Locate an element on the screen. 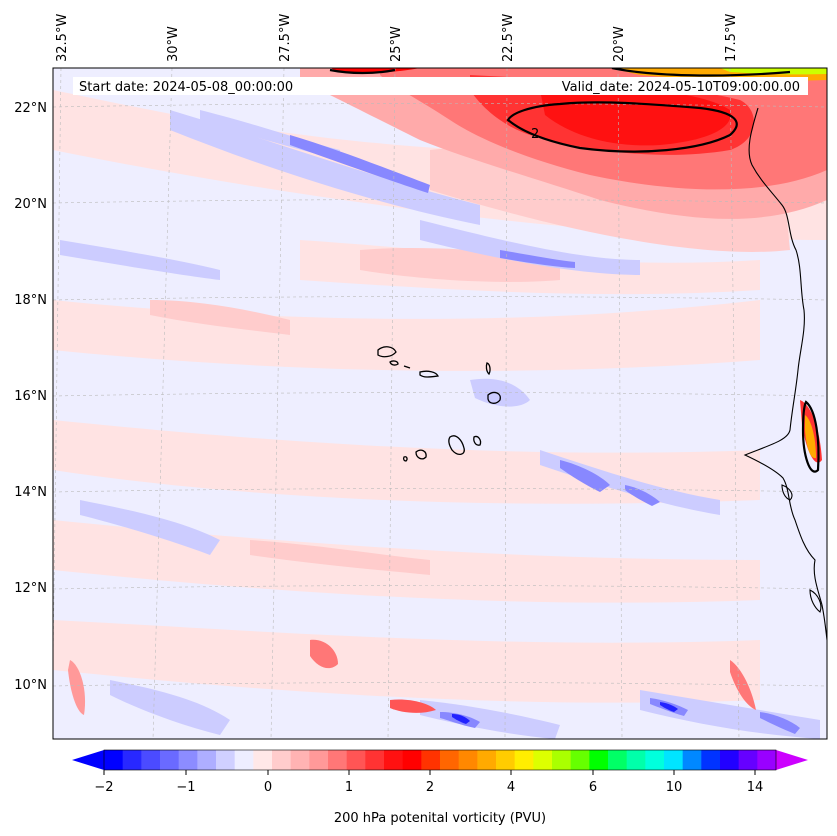 The height and width of the screenshot is (836, 837). lon-label-175w: 17.5°W is located at coordinates (731, 38).